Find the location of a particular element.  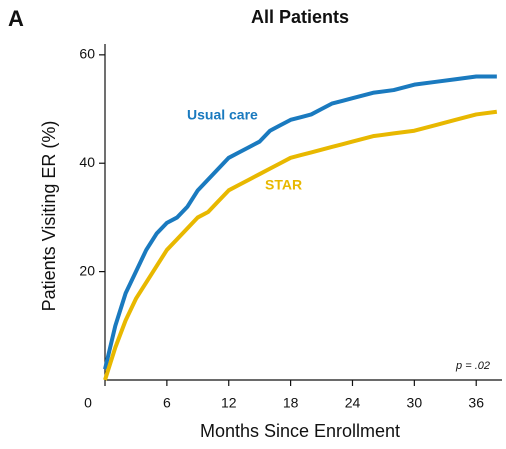

x-tick-label: 18 is located at coordinates (291, 403).